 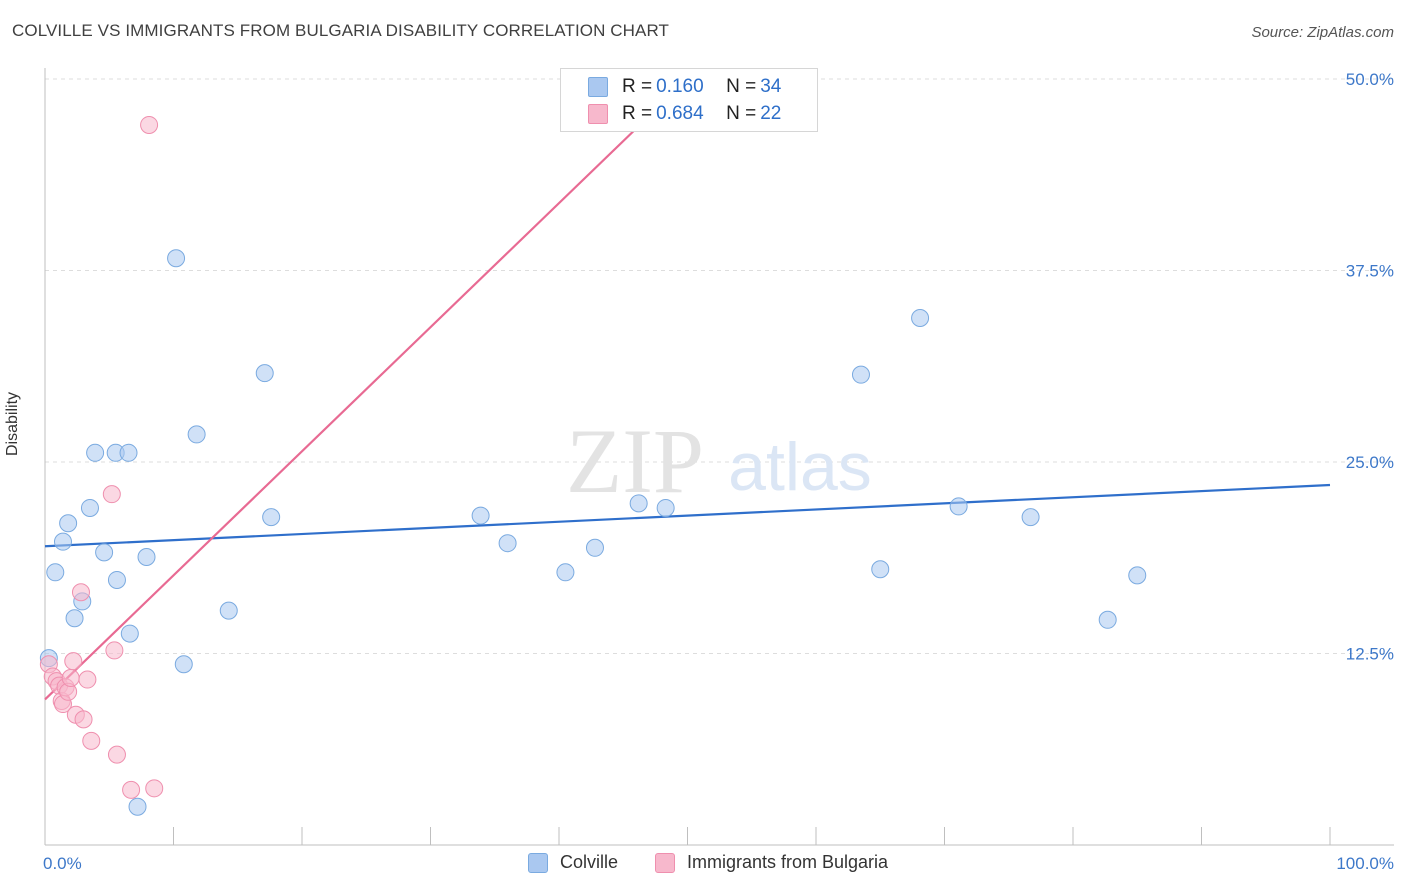 I want to click on x-tick-labels: 0.0% 100.0%, so click(x=718, y=863).